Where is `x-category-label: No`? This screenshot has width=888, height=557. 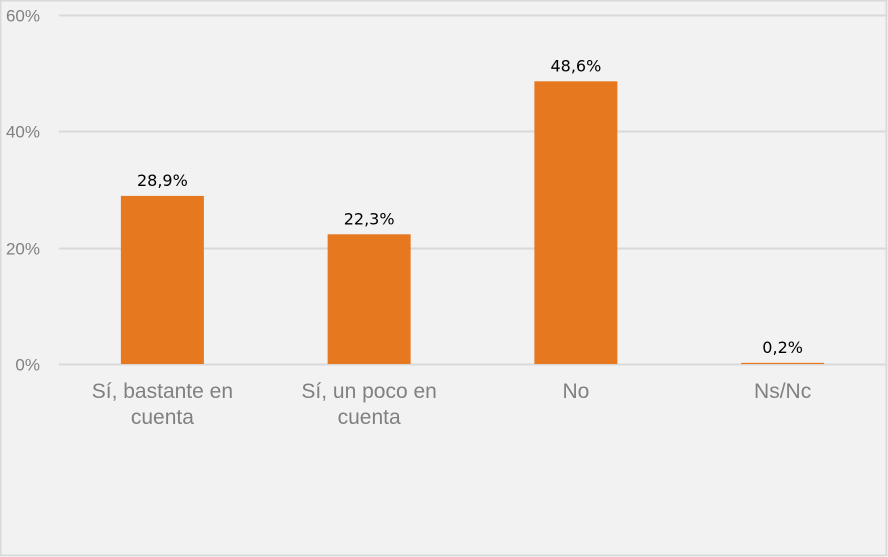
x-category-label: No is located at coordinates (575, 391).